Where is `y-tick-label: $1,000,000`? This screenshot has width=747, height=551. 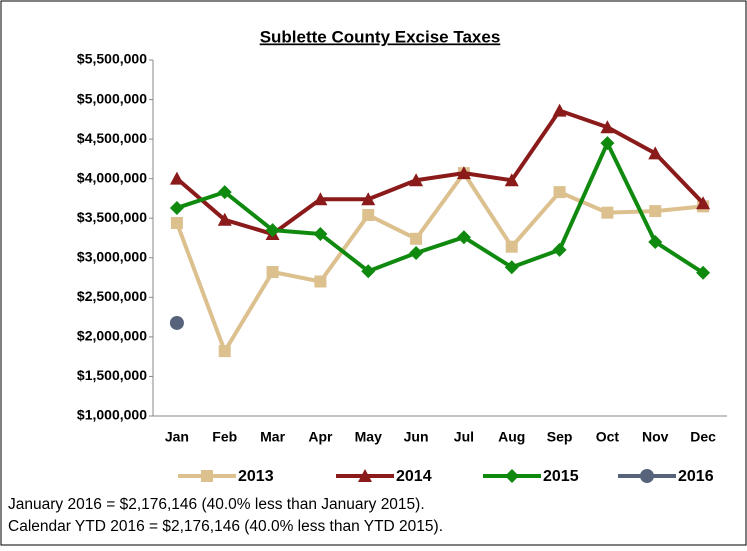
y-tick-label: $1,000,000 is located at coordinates (112, 415).